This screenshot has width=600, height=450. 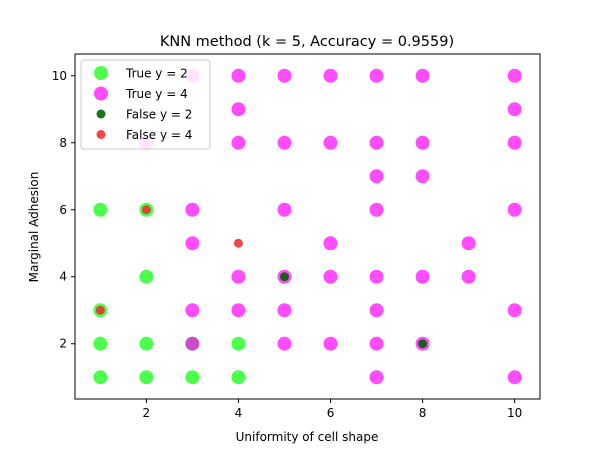 What do you see at coordinates (239, 413) in the screenshot?
I see `x-tick-label: 4` at bounding box center [239, 413].